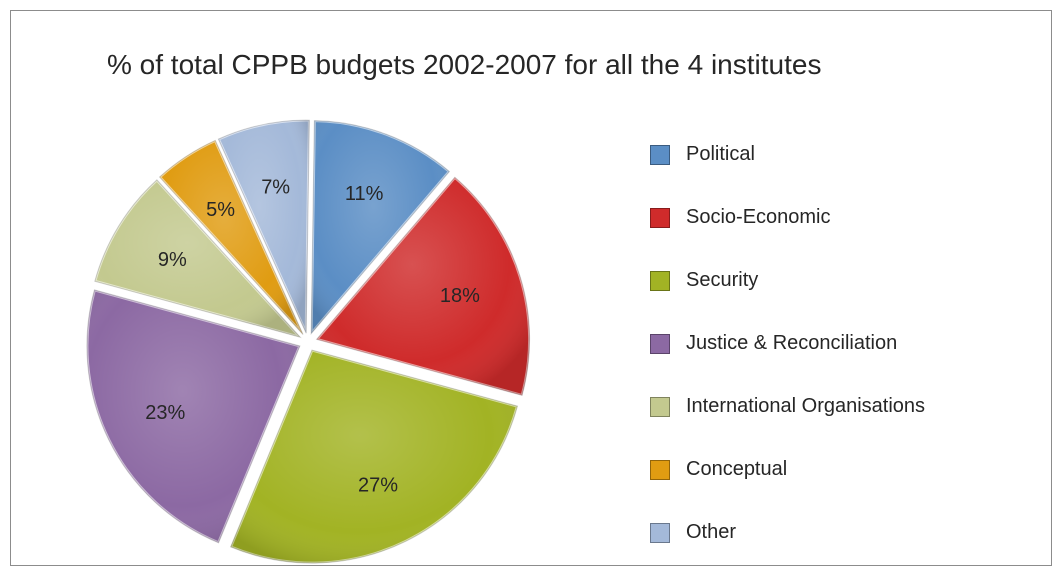  What do you see at coordinates (711, 532) in the screenshot?
I see `legend-label: Other` at bounding box center [711, 532].